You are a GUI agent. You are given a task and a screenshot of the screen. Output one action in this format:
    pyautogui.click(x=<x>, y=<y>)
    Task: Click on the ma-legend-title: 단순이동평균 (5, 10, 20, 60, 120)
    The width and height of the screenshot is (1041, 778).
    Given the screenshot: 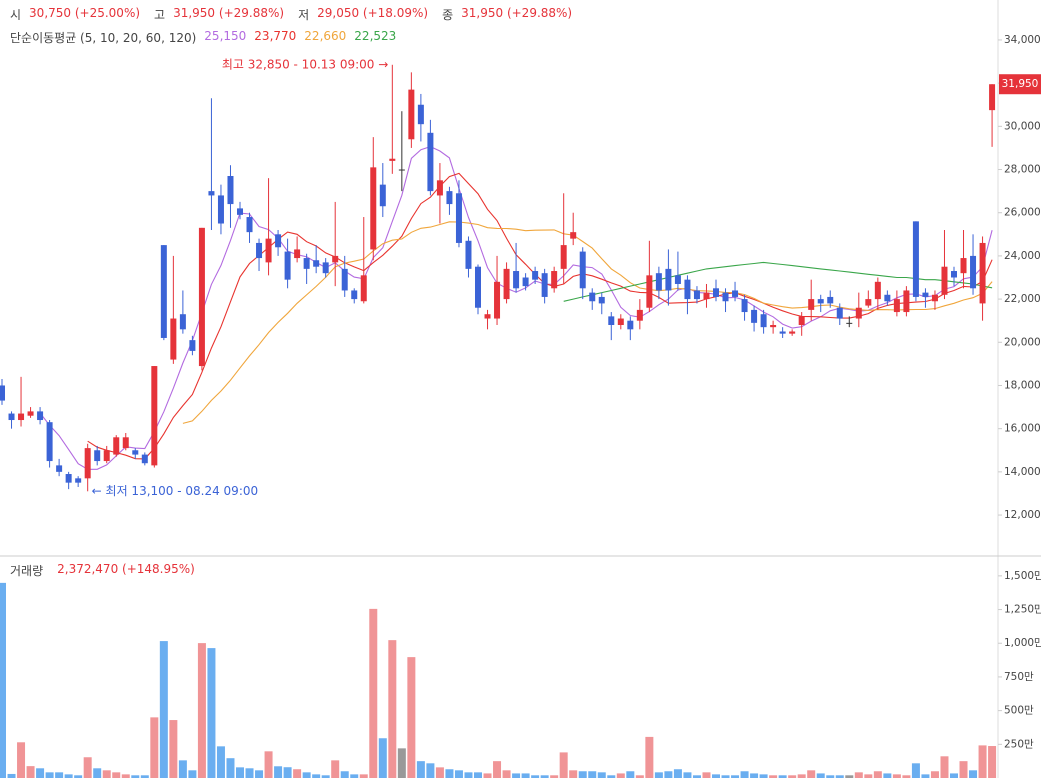 What is the action you would take?
    pyautogui.click(x=103, y=38)
    